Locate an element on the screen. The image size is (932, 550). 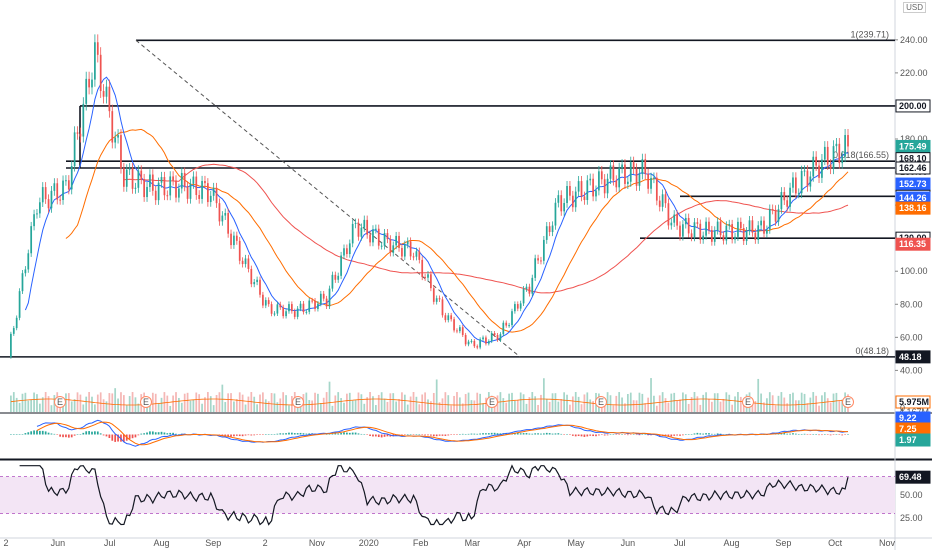
price-tag-label: 69.48 is located at coordinates (910, 477).